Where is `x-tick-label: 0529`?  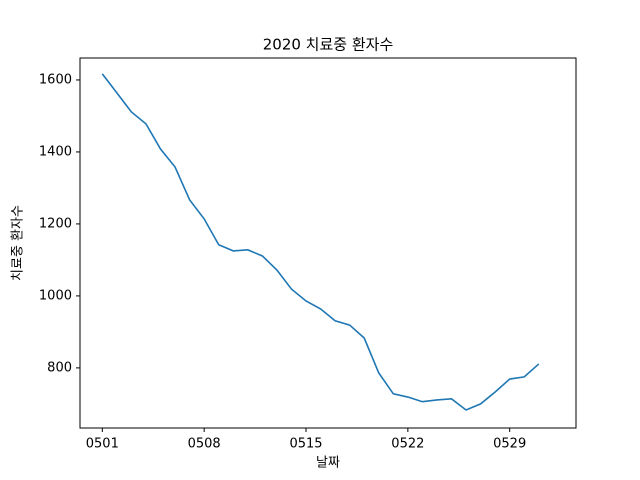
x-tick-label: 0529 is located at coordinates (509, 444).